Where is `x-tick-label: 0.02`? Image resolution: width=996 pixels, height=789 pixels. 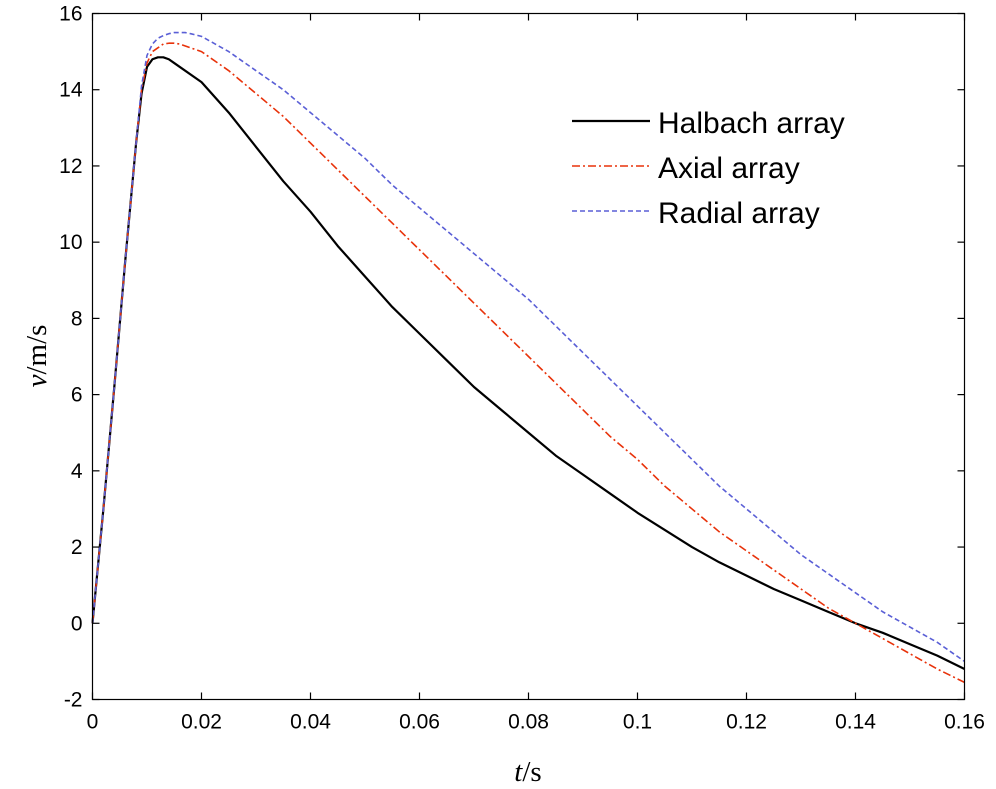
x-tick-label: 0.02 is located at coordinates (201, 722).